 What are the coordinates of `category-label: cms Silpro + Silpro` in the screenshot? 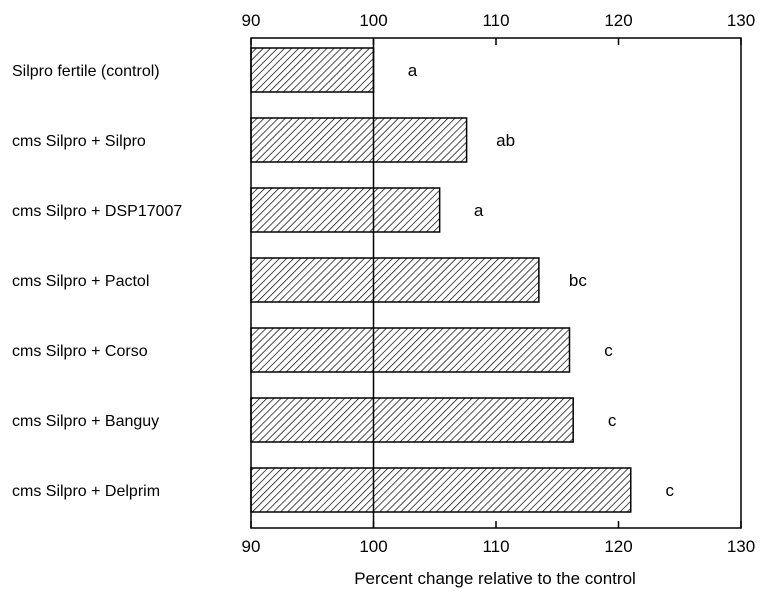 It's located at (79, 141).